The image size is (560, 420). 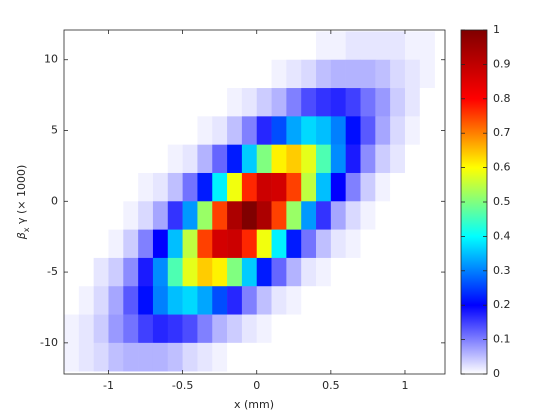 What do you see at coordinates (26, 229) in the screenshot?
I see `y-label-sub: x` at bounding box center [26, 229].